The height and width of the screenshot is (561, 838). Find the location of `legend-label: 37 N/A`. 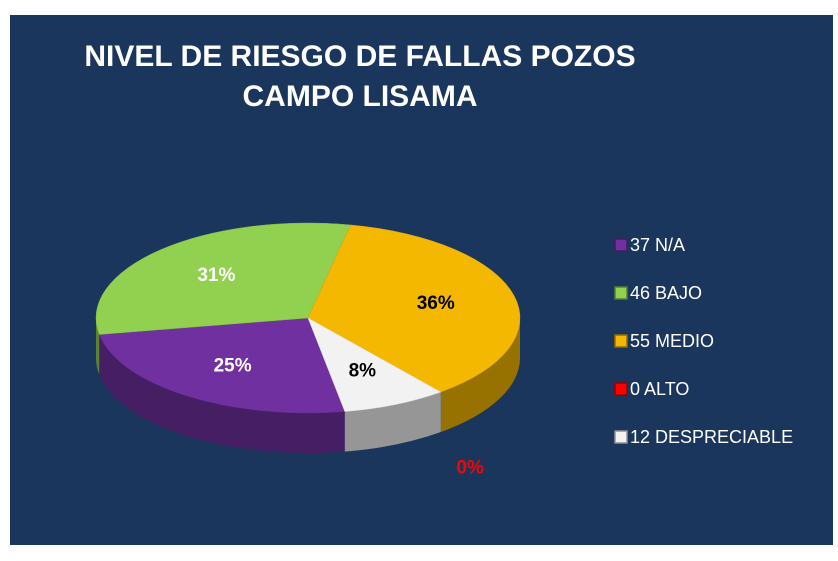

legend-label: 37 N/A is located at coordinates (657, 245).